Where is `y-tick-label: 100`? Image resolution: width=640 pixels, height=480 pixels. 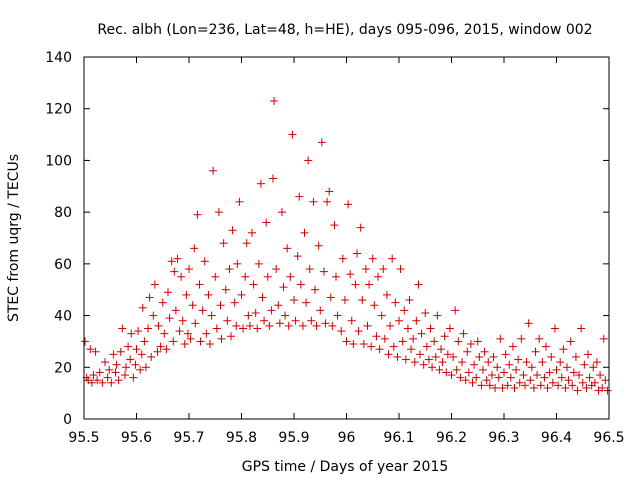
y-tick-label: 100 is located at coordinates (58, 161).